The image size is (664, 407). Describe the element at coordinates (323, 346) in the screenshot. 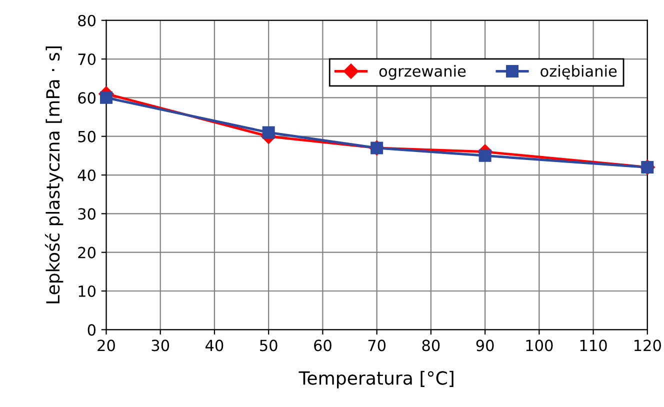

I see `x-tick-label: 60` at that location.